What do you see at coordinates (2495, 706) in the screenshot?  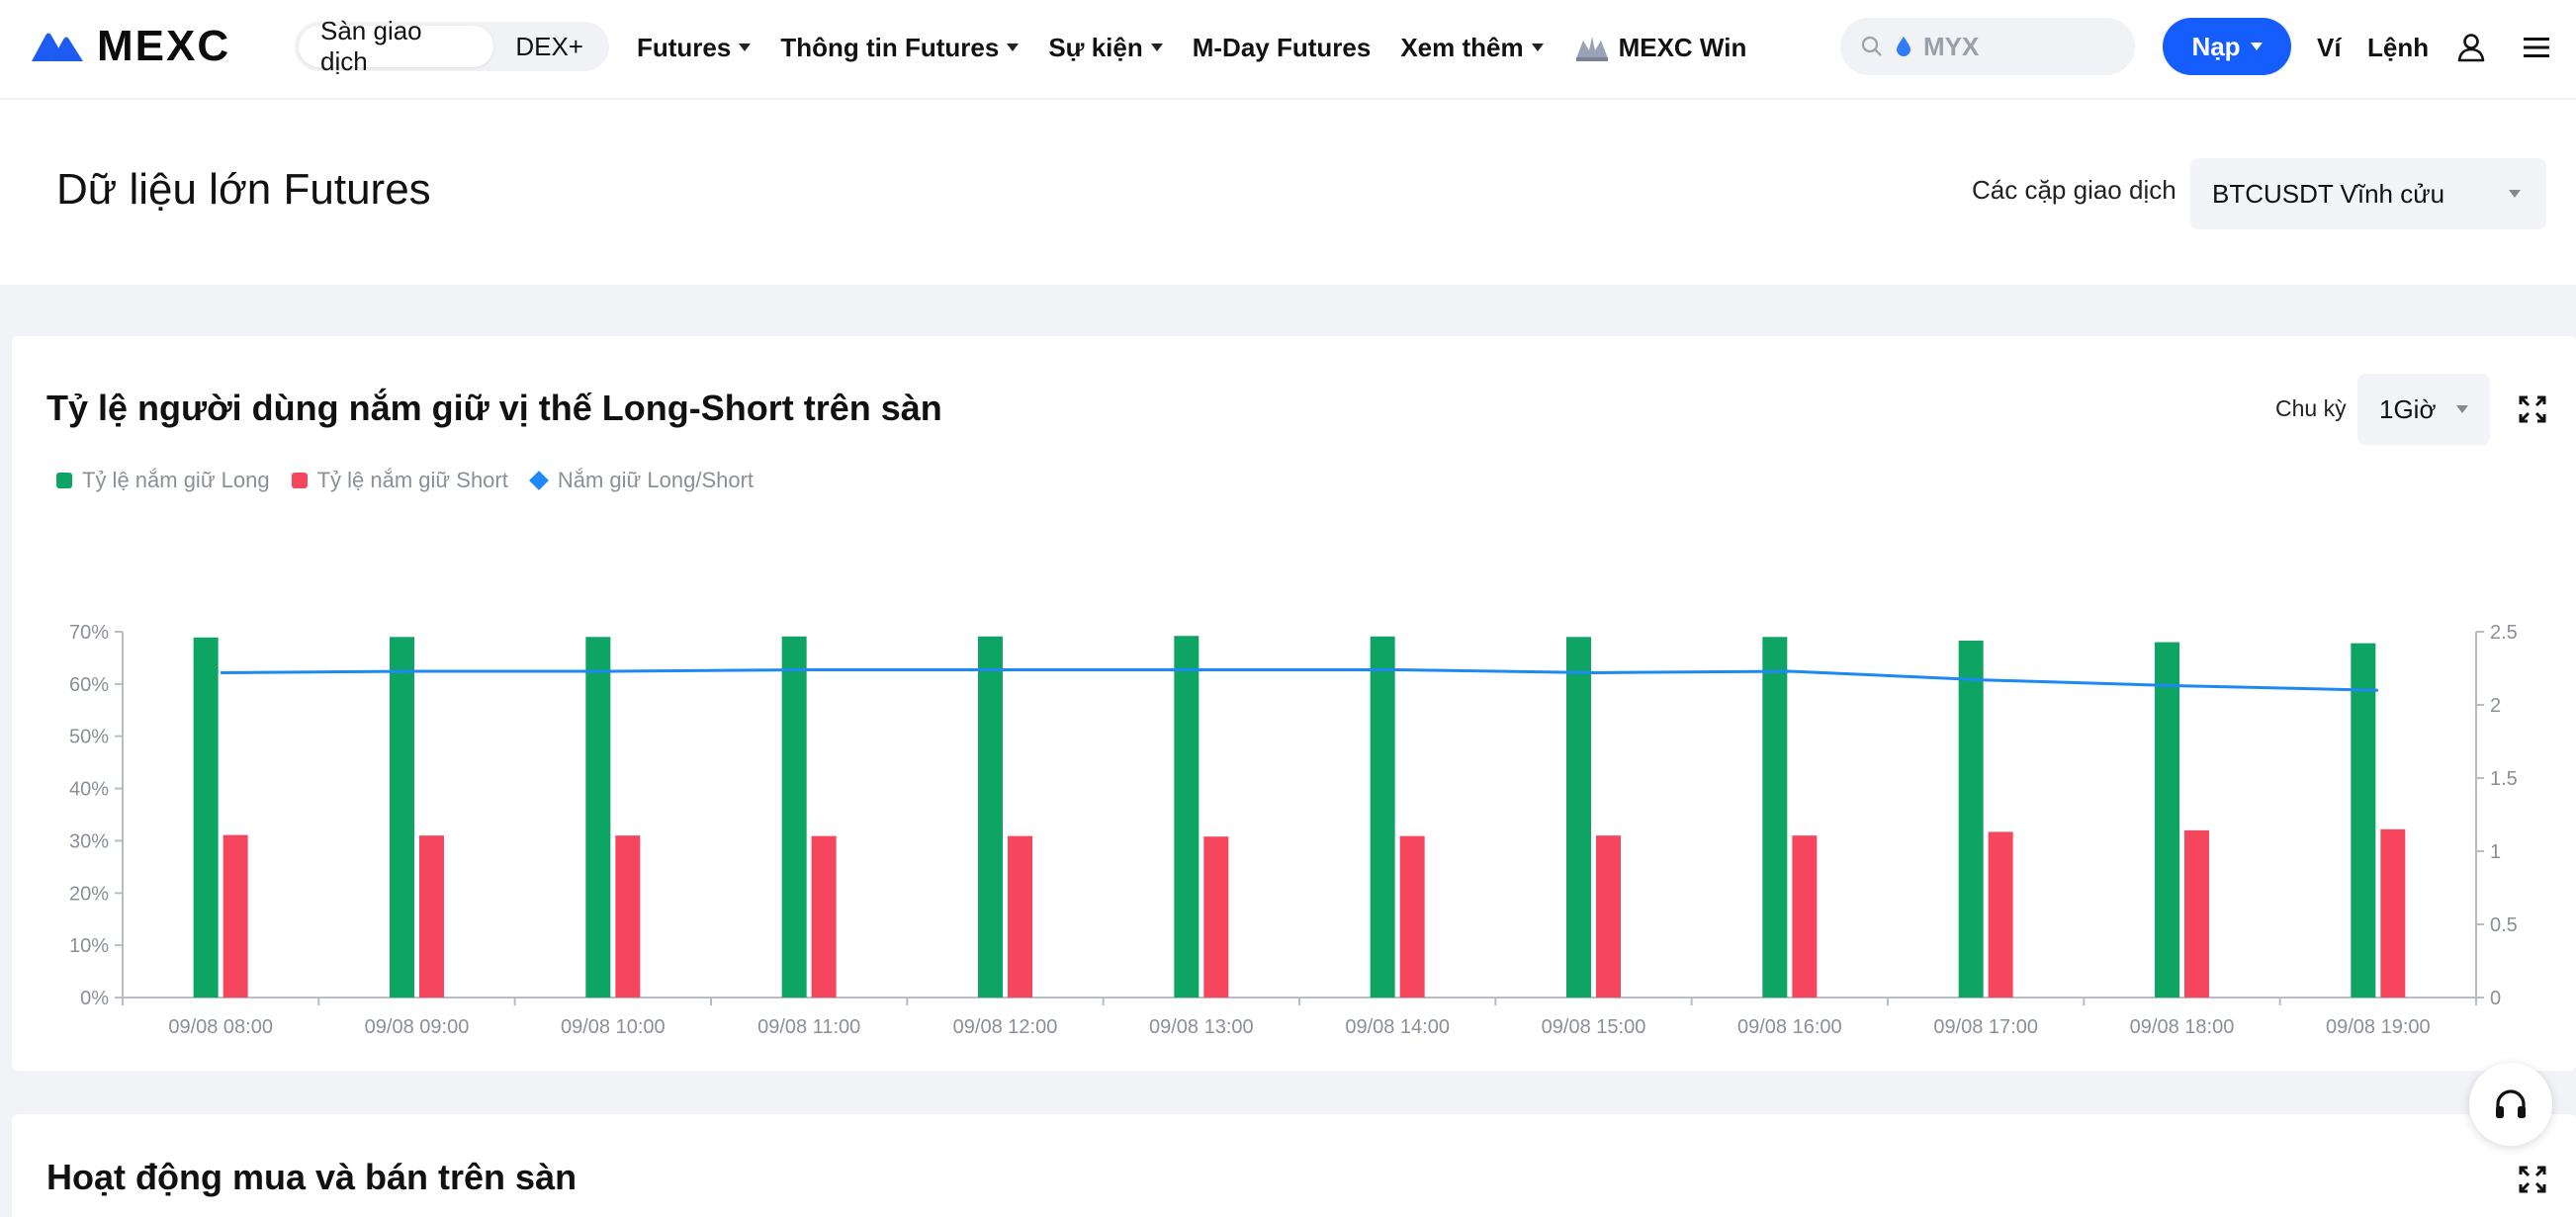 I see `y-right-tick-label: 2` at bounding box center [2495, 706].